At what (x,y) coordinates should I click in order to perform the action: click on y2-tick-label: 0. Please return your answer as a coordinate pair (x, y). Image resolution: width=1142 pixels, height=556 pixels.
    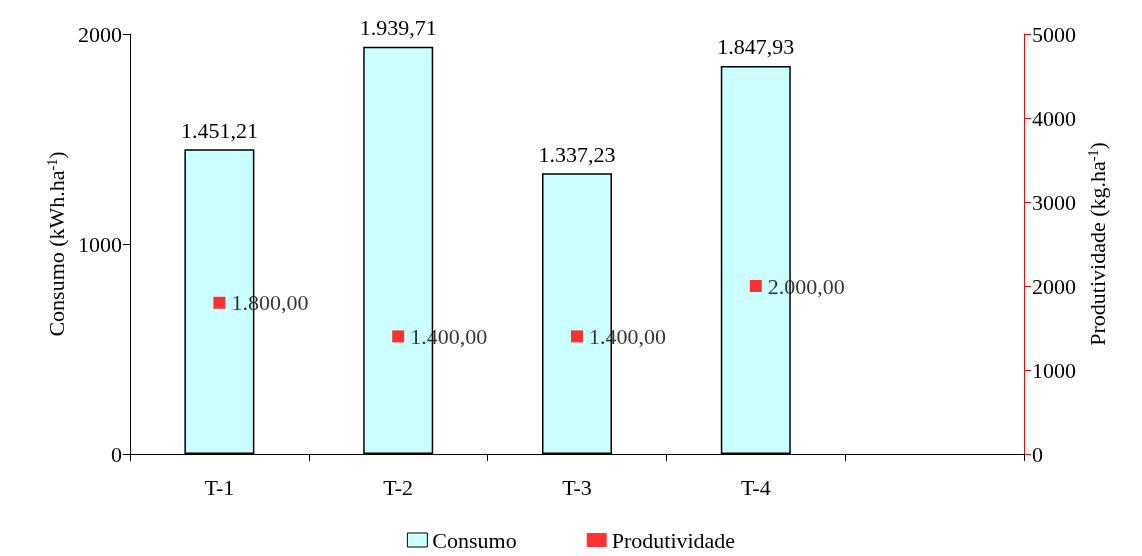
    Looking at the image, I should click on (1037, 454).